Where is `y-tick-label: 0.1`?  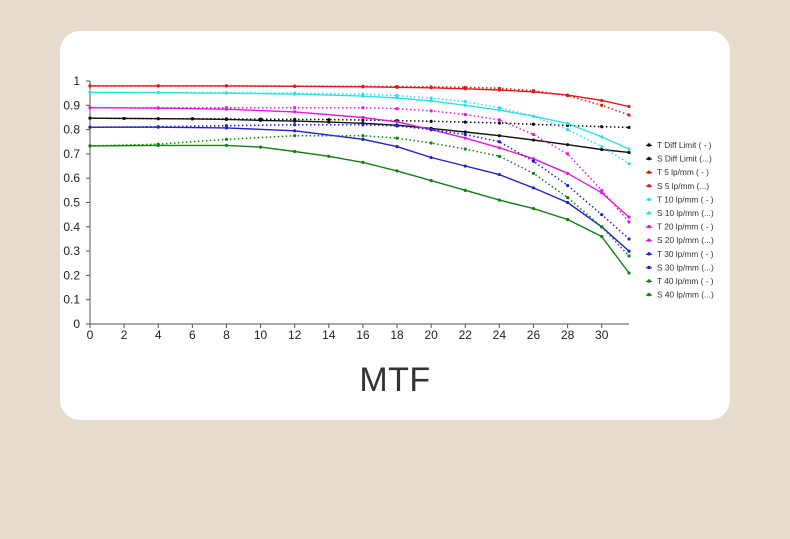 y-tick-label: 0.1 is located at coordinates (71, 300).